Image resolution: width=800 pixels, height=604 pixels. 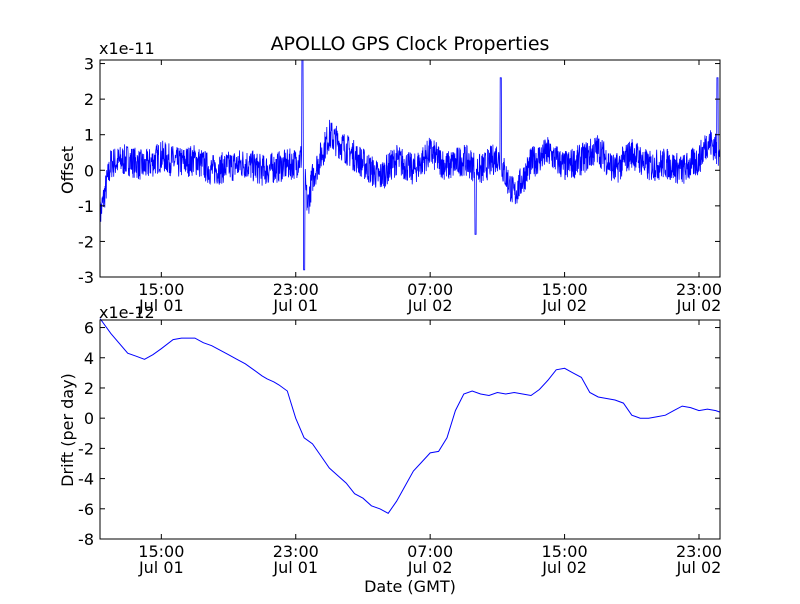 What do you see at coordinates (89, 99) in the screenshot?
I see `offset-ytick-label: 2` at bounding box center [89, 99].